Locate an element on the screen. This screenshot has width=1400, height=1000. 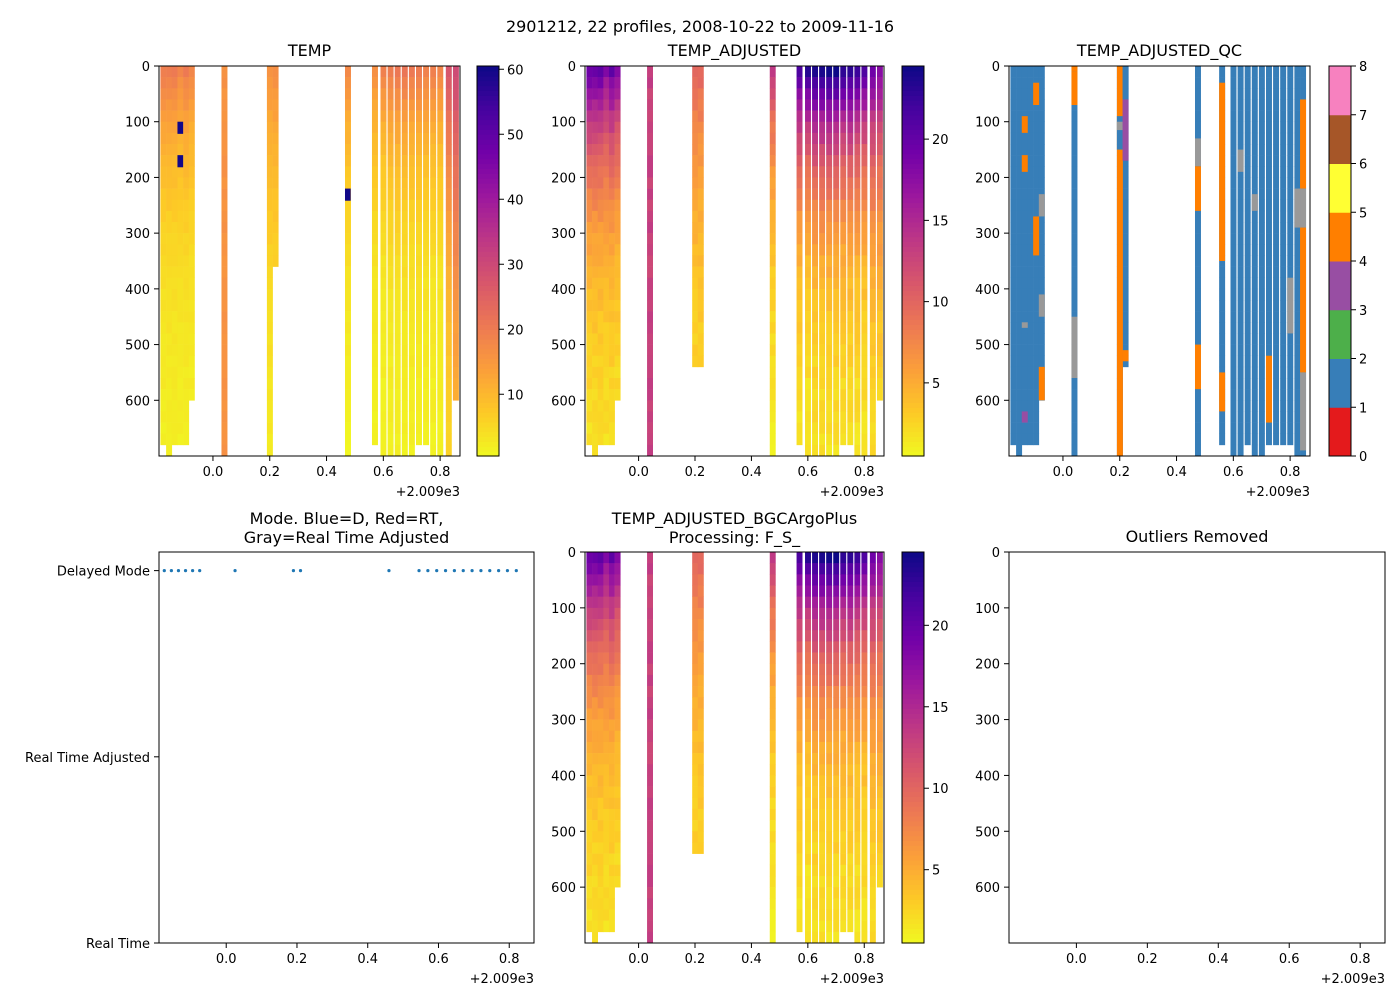
temp-adjusted-qc-axes-frame is located at coordinates (1159, 261).